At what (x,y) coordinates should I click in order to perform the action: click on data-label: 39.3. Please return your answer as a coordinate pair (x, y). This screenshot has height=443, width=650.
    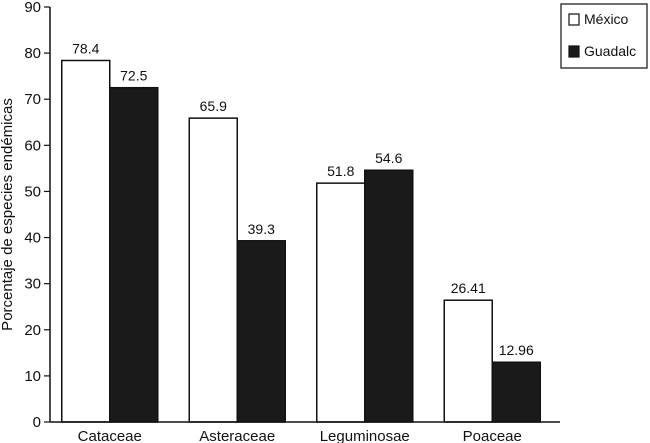
    Looking at the image, I should click on (261, 229).